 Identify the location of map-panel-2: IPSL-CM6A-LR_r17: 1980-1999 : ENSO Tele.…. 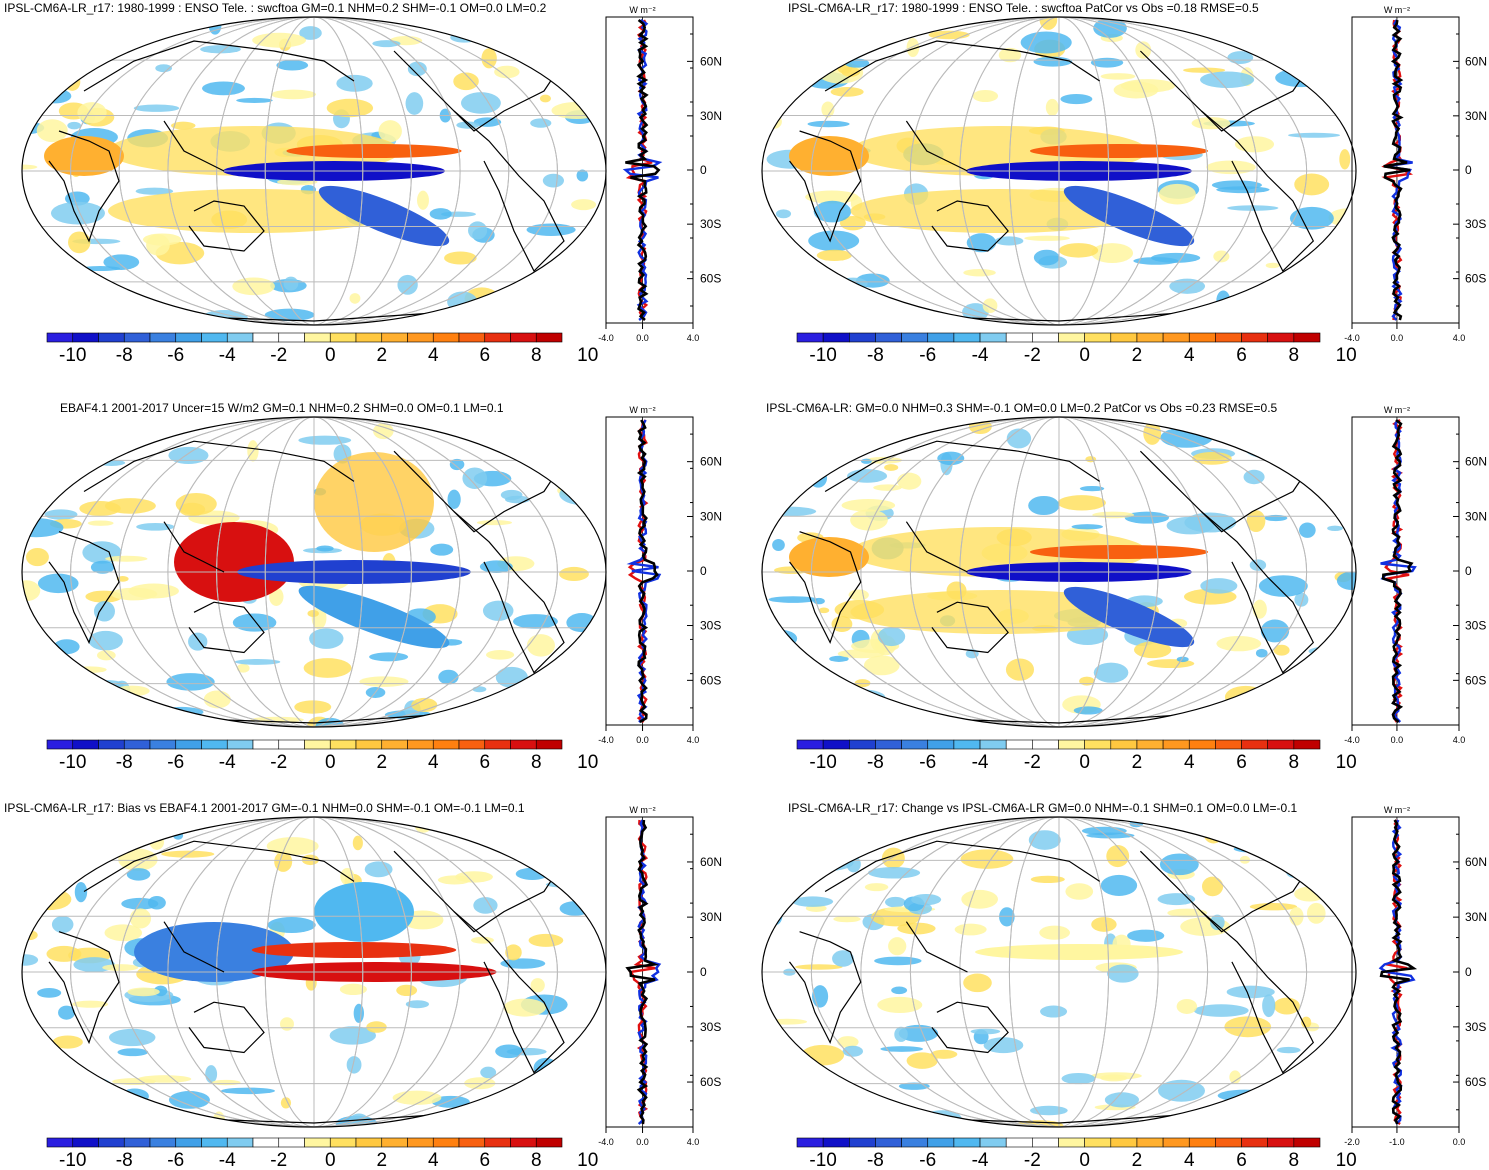
(1059, 163).